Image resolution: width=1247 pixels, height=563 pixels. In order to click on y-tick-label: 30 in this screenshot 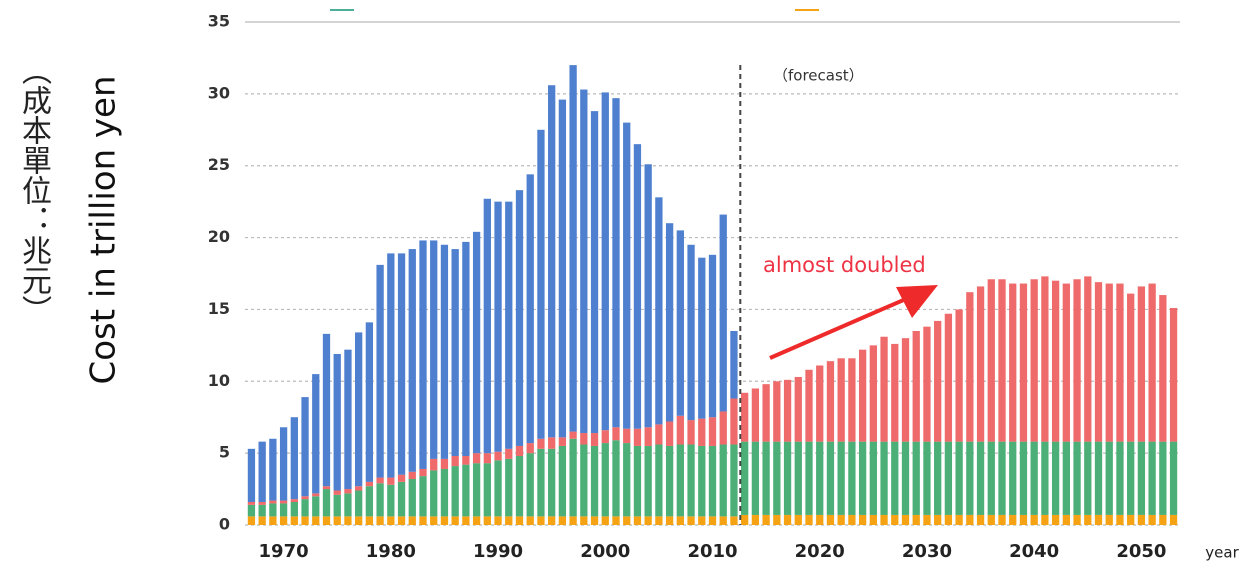, I will do `click(219, 92)`.